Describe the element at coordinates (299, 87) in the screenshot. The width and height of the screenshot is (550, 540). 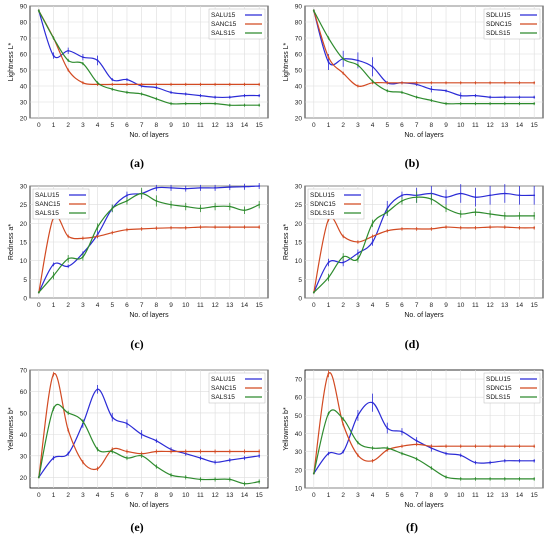
I see `y-tick-label: 40` at that location.